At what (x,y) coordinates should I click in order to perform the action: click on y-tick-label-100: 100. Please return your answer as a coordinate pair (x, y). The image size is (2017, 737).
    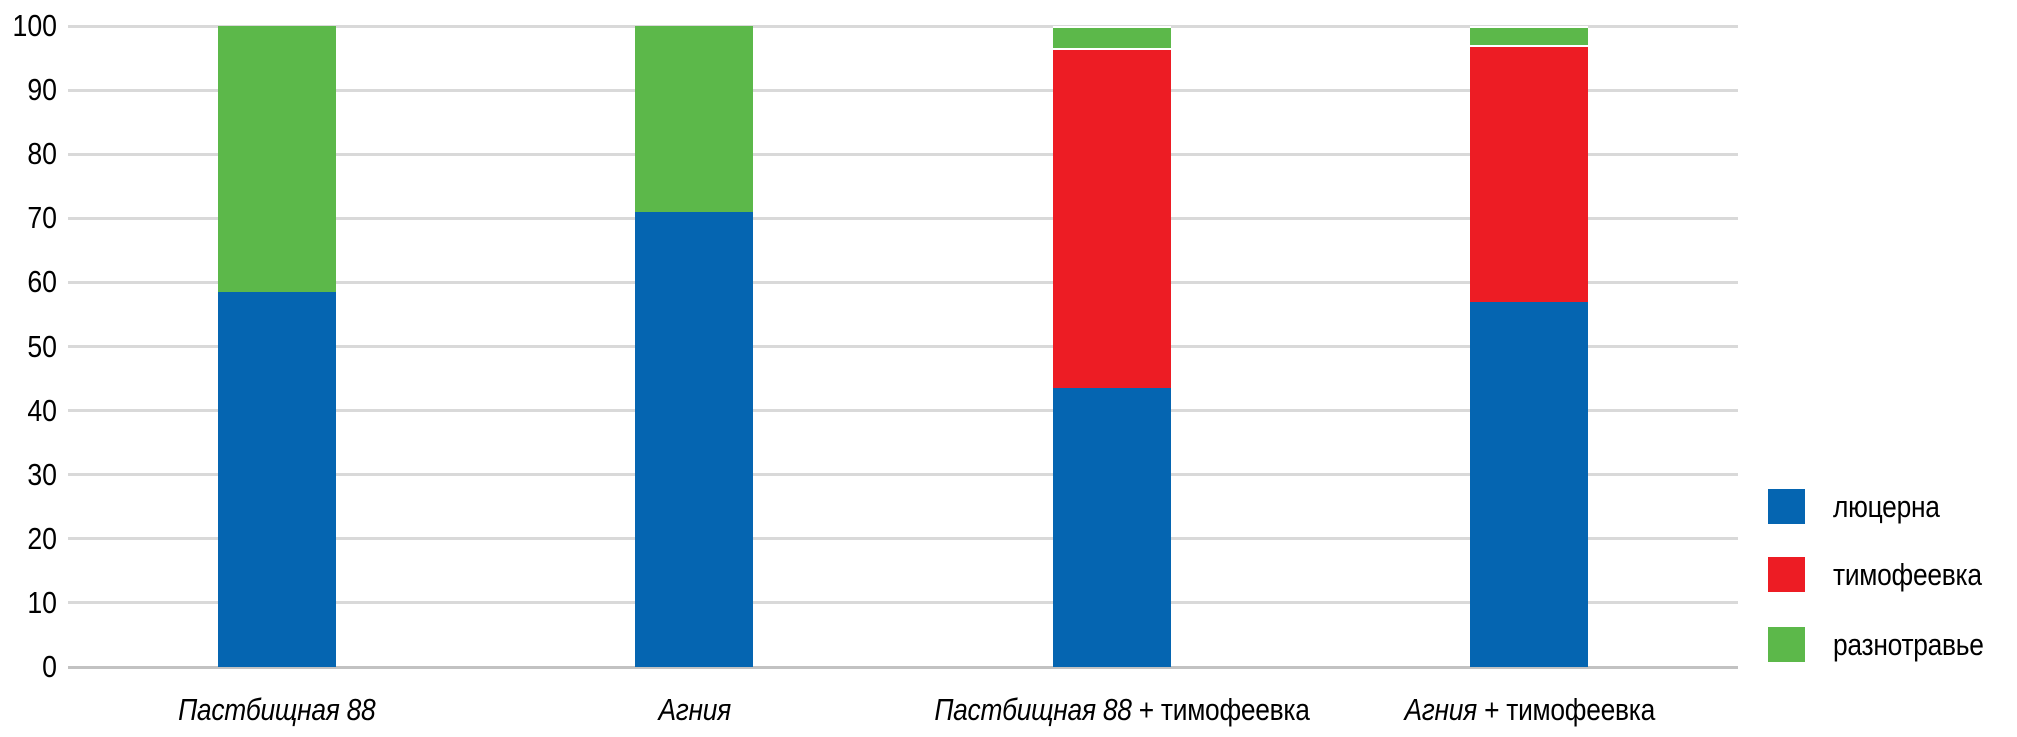
    Looking at the image, I should click on (34, 25).